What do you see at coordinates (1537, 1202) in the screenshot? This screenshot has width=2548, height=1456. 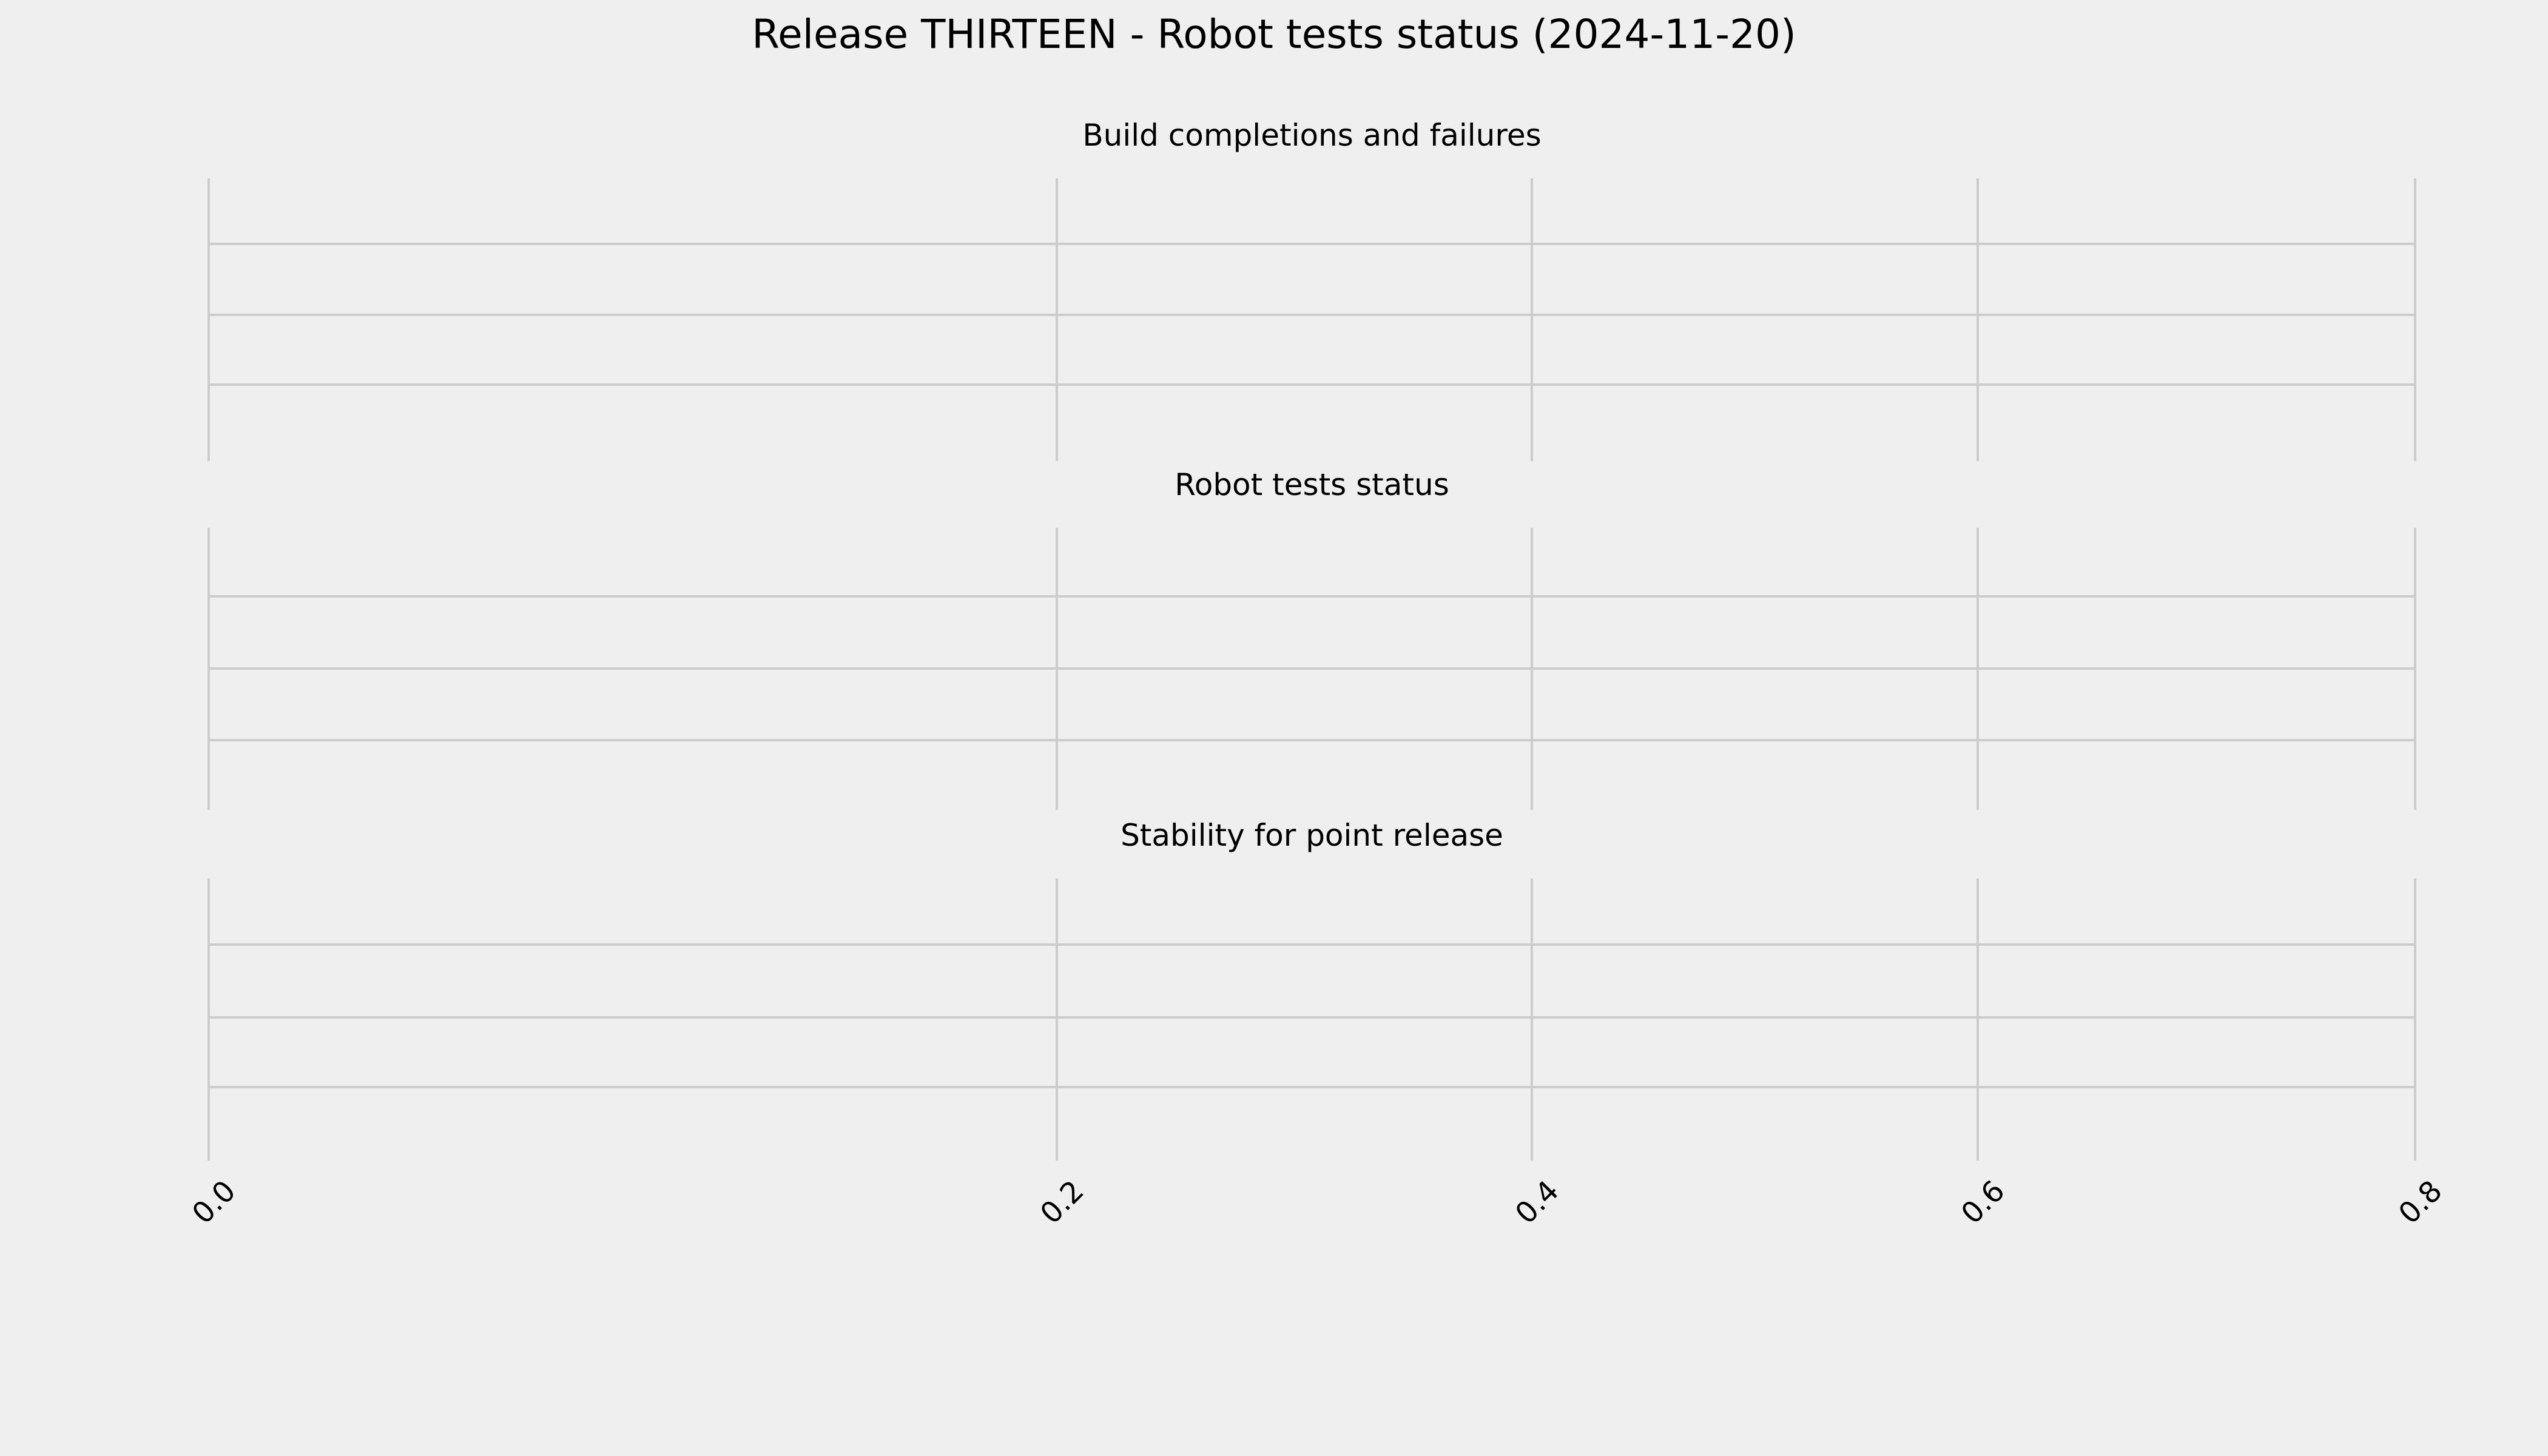 I see `x-ticklabel-2: 0.4` at bounding box center [1537, 1202].